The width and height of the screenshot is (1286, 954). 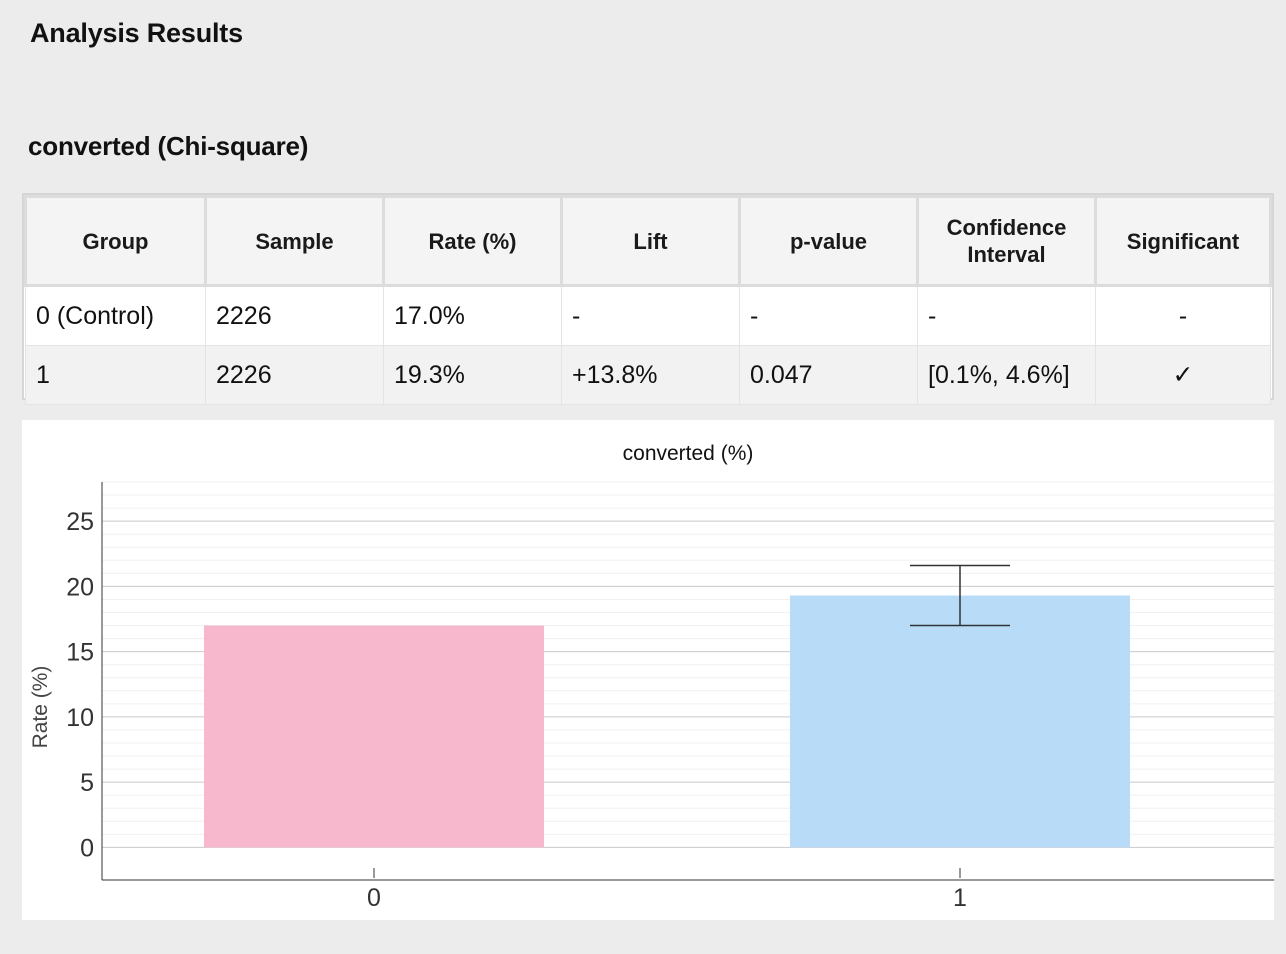 What do you see at coordinates (1183, 375) in the screenshot?
I see `cell-significant: ✓` at bounding box center [1183, 375].